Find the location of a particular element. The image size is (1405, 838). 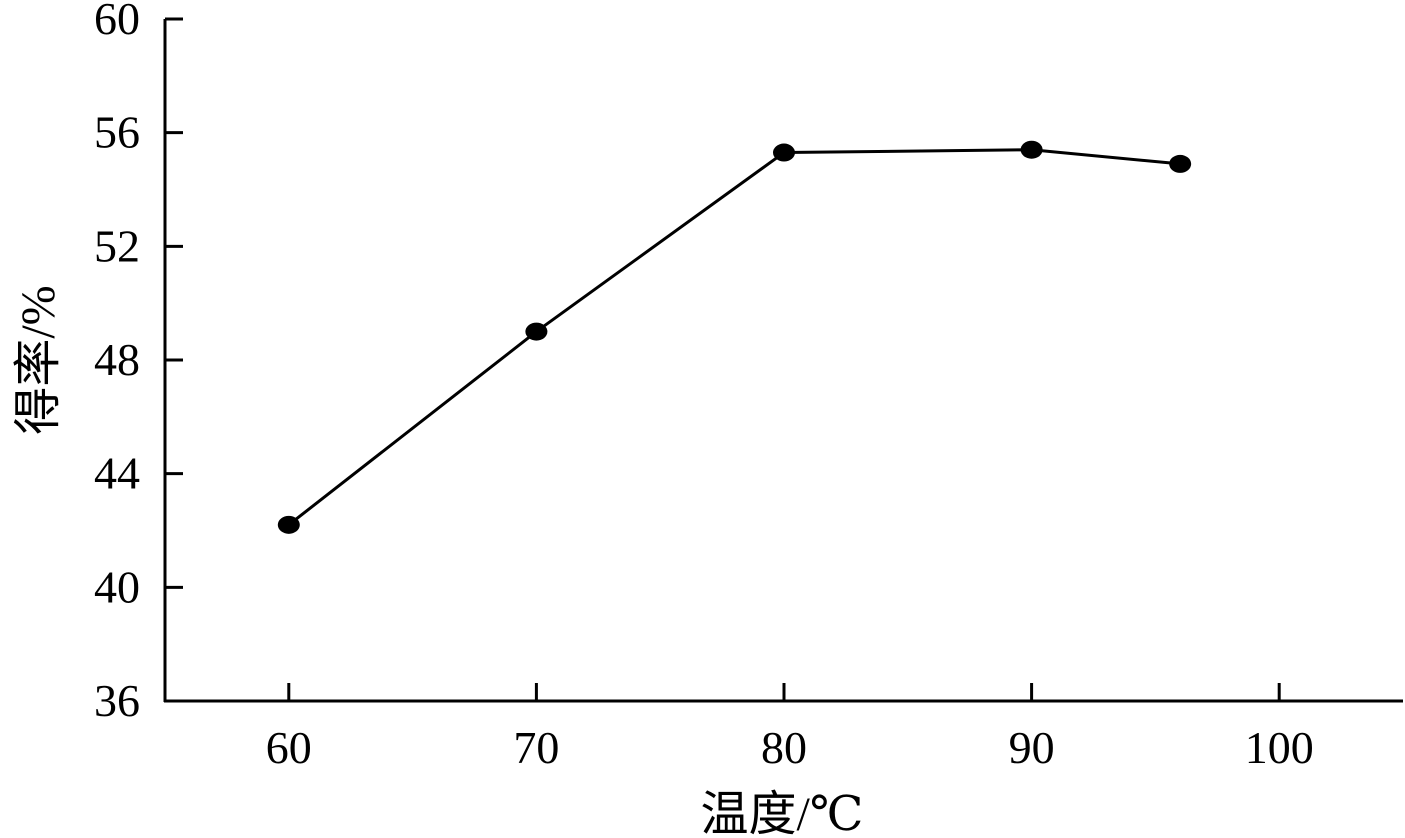

y-tick-label: 56 is located at coordinates (117, 132).